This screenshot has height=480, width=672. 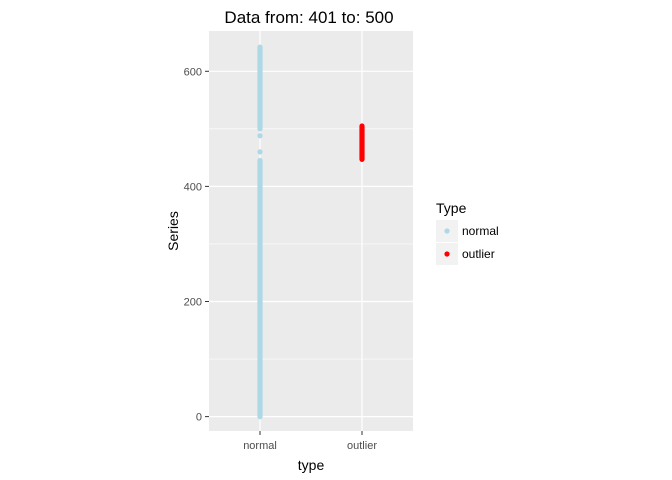 I want to click on legend-label: outlier, so click(x=478, y=254).